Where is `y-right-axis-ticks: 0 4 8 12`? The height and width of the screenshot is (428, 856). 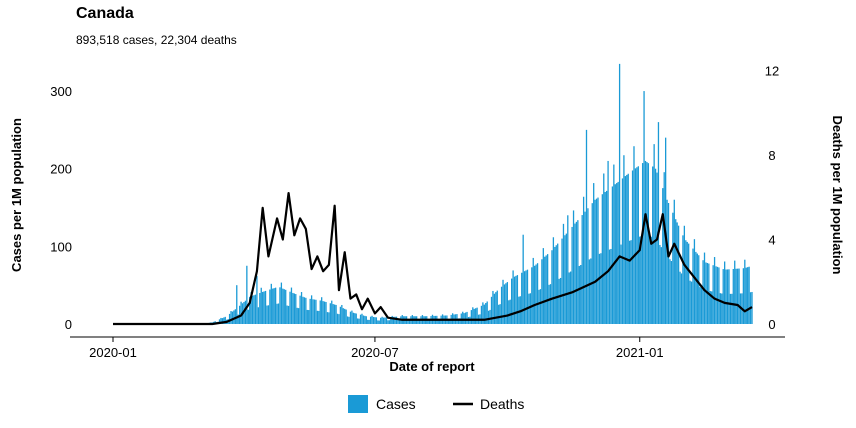
y-right-axis-ticks: 0 4 8 12 is located at coordinates (772, 198).